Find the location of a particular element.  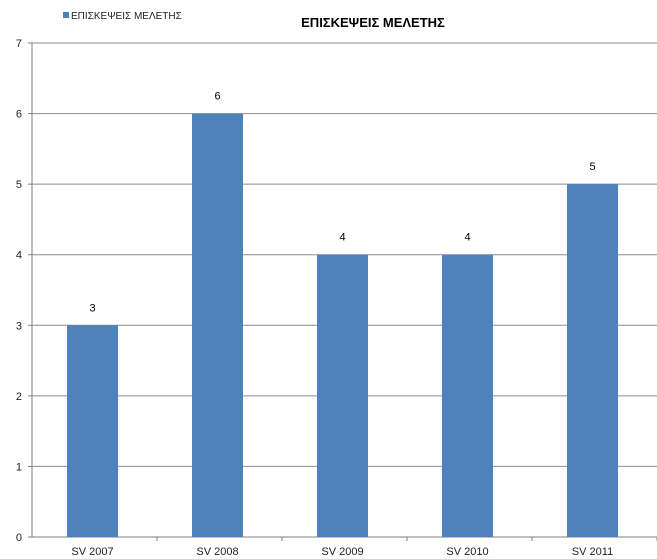

y-tick-label: 7 is located at coordinates (19, 44).